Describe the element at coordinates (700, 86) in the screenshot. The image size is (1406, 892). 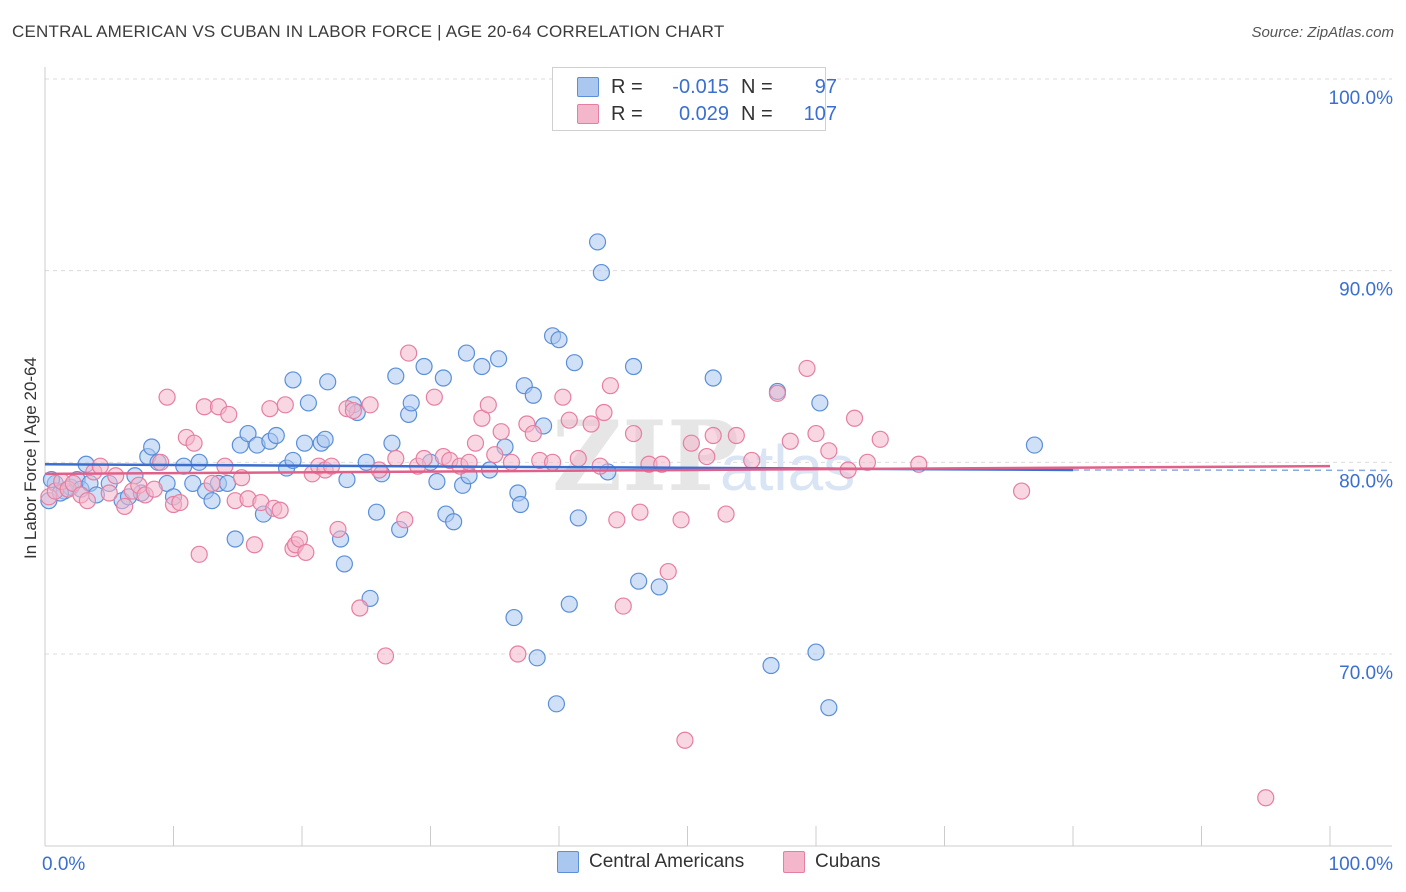
I see `legend-r-value: -0.015` at that location.